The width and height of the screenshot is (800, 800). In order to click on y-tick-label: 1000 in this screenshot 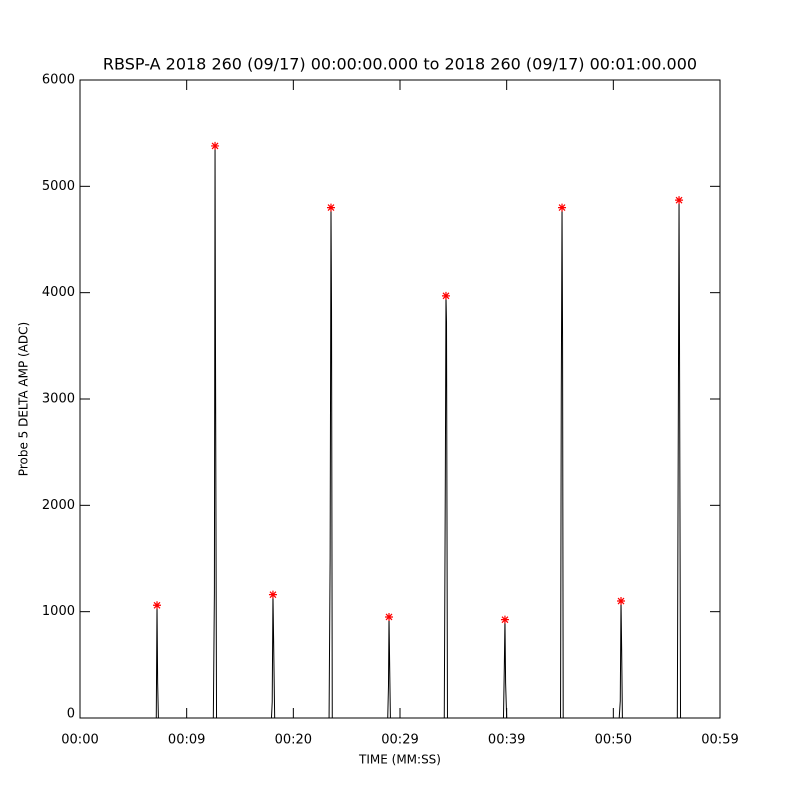, I will do `click(58, 611)`.